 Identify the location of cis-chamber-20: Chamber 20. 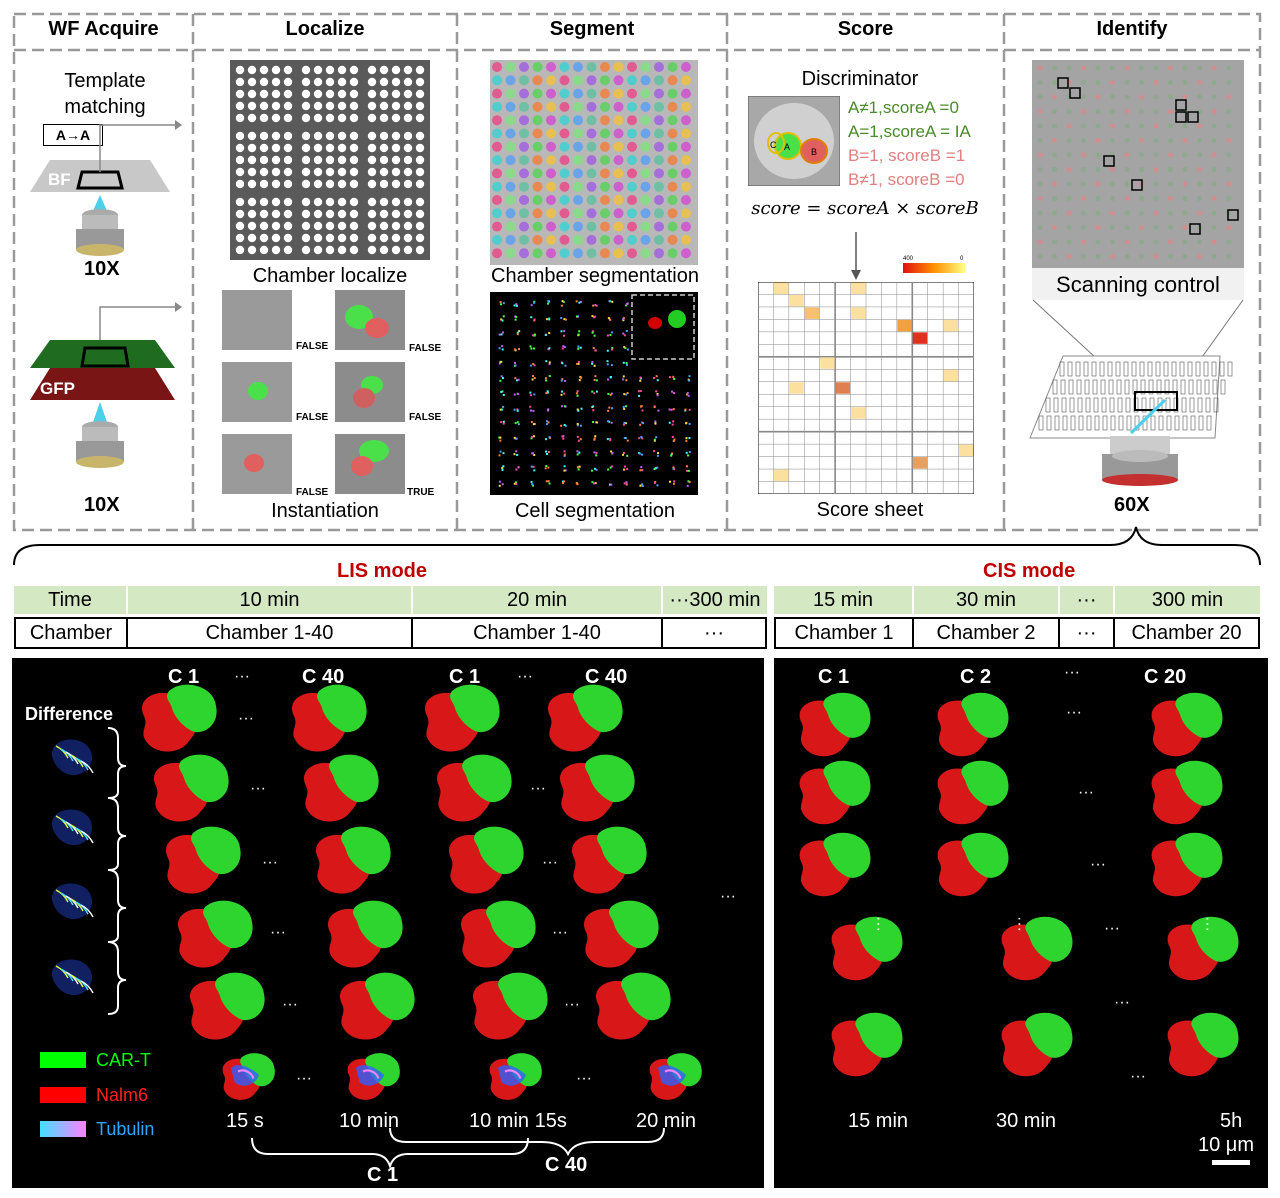
(1187, 633).